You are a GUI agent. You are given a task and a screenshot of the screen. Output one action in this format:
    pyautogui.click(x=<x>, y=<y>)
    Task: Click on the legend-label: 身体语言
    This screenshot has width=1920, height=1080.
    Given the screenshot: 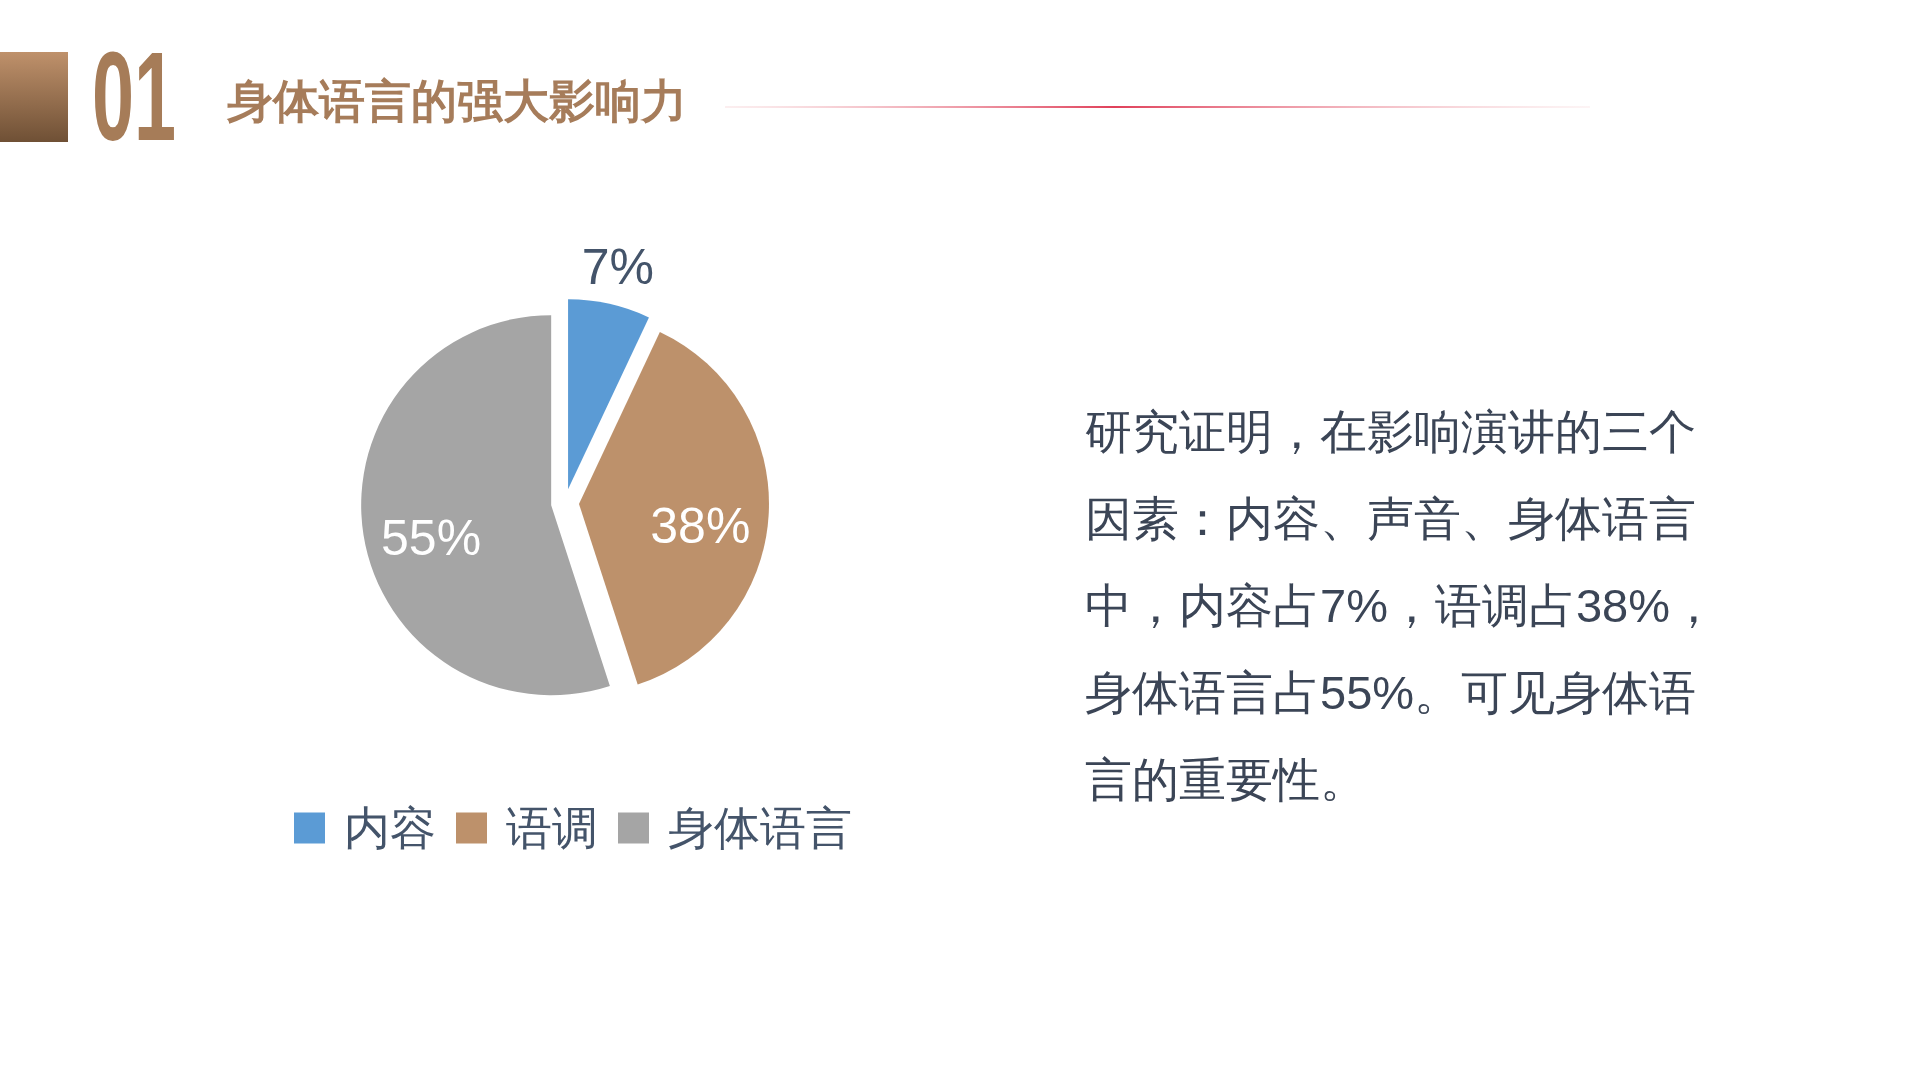 What is the action you would take?
    pyautogui.click(x=760, y=828)
    